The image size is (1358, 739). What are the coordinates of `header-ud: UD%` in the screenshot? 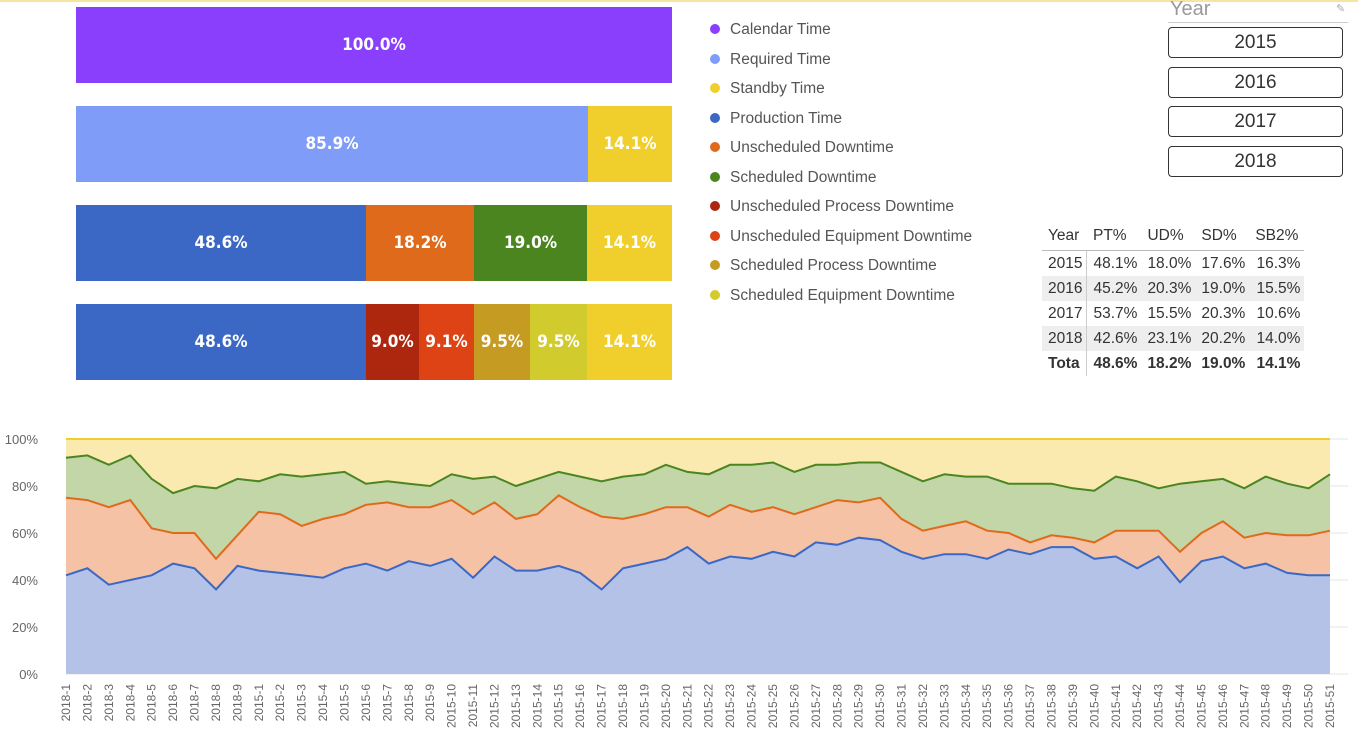 It's located at (1168, 236).